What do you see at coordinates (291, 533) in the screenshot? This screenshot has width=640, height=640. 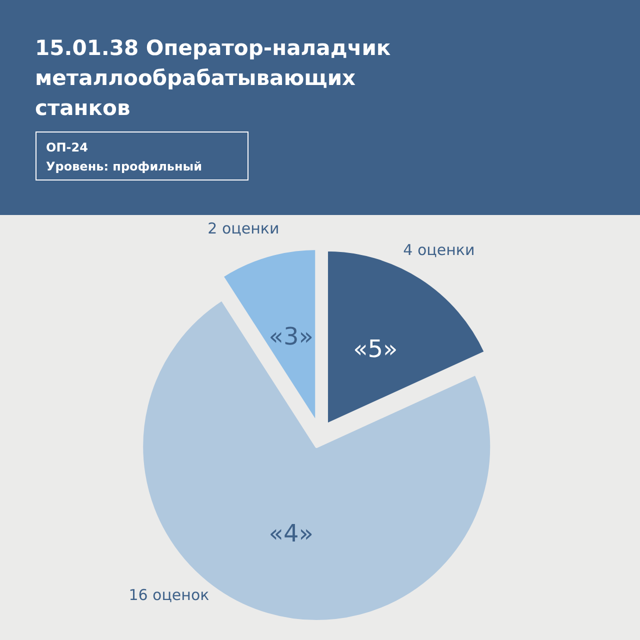 I see `slice-label: «4»` at bounding box center [291, 533].